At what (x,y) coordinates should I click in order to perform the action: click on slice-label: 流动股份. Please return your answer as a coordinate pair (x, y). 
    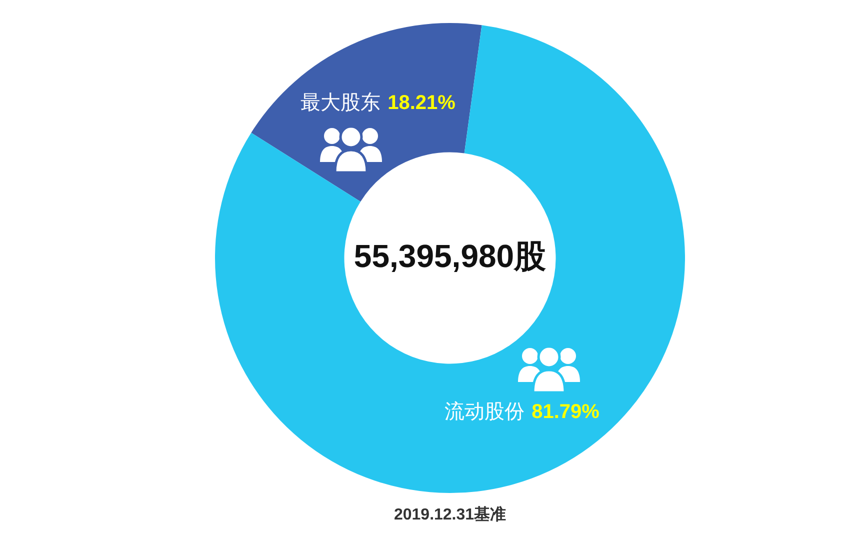
    Looking at the image, I should click on (484, 411).